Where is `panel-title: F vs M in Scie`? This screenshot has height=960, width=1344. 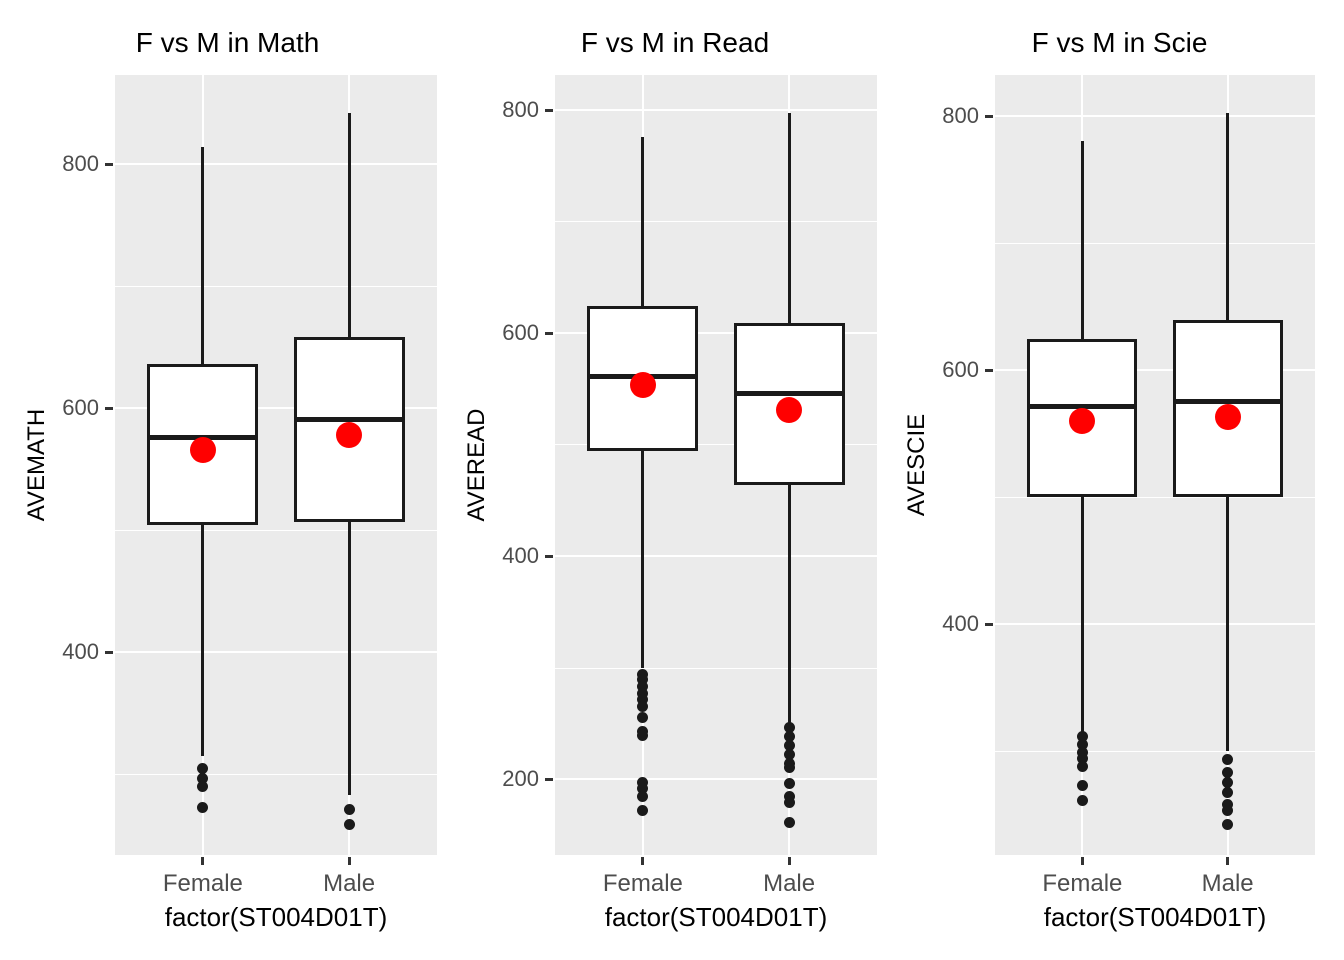 panel-title: F vs M in Scie is located at coordinates (1119, 42).